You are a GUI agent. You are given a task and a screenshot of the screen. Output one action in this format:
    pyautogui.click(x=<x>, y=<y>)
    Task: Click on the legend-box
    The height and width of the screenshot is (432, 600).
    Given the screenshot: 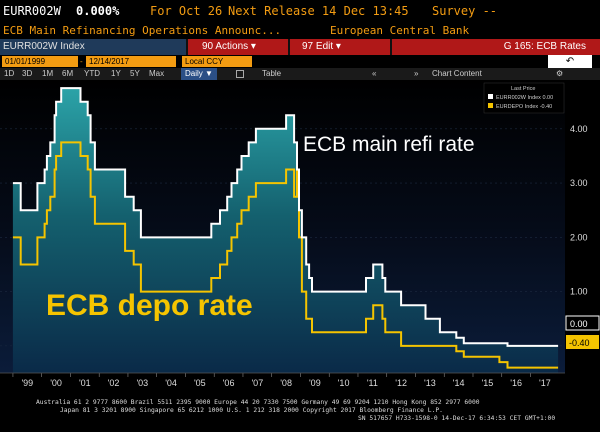 What is the action you would take?
    pyautogui.click(x=524, y=98)
    